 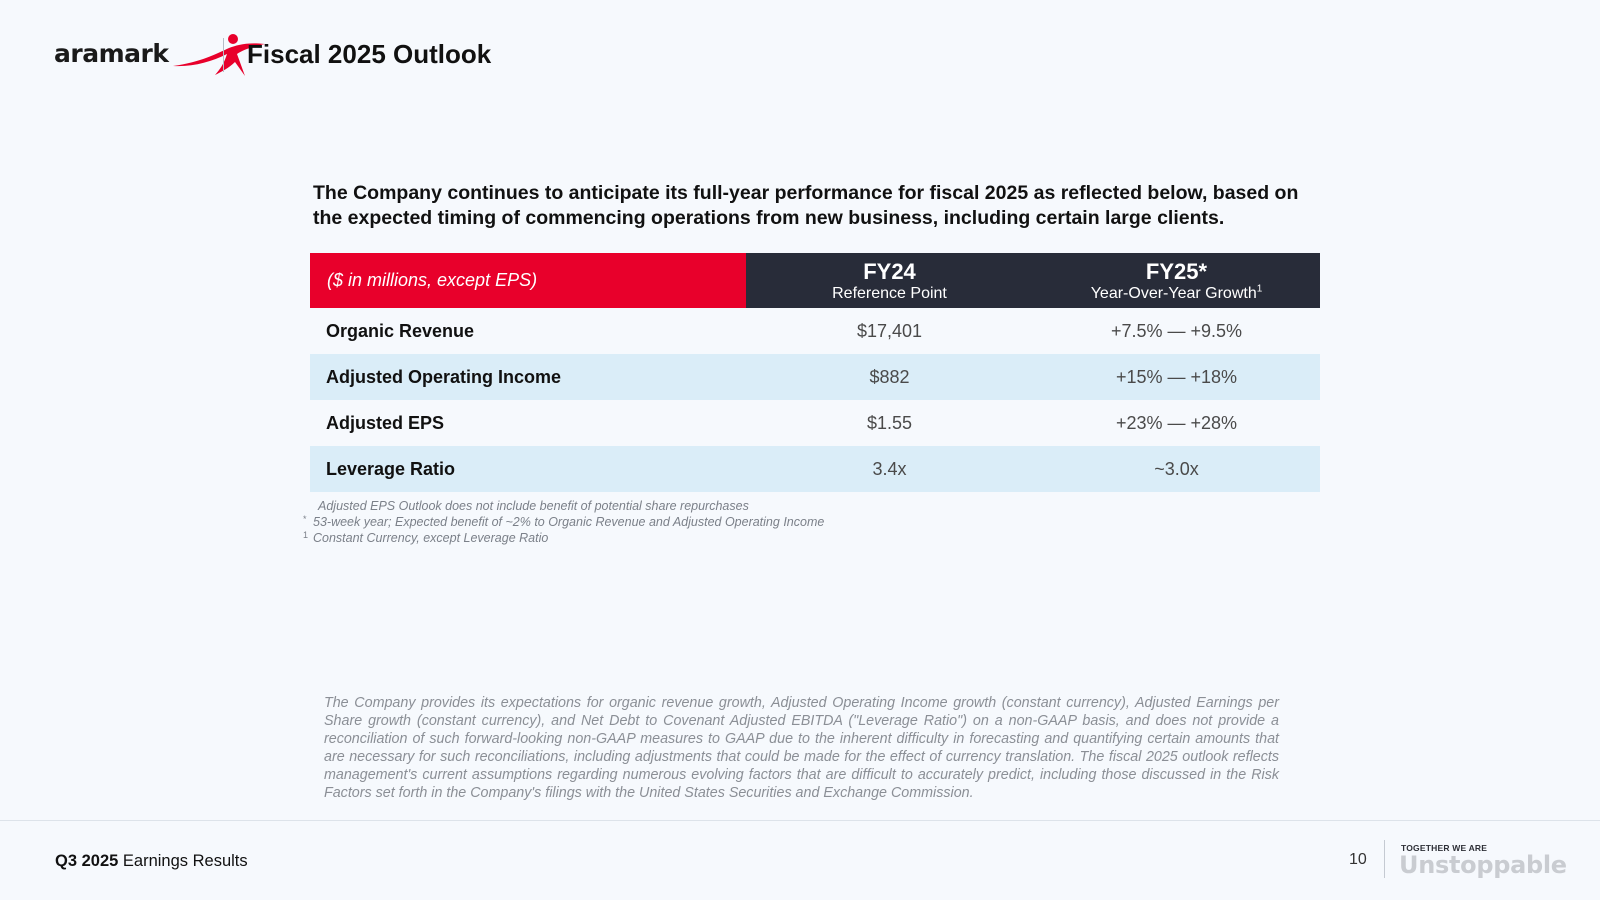 What do you see at coordinates (889, 377) in the screenshot?
I see `fy24-value: $882` at bounding box center [889, 377].